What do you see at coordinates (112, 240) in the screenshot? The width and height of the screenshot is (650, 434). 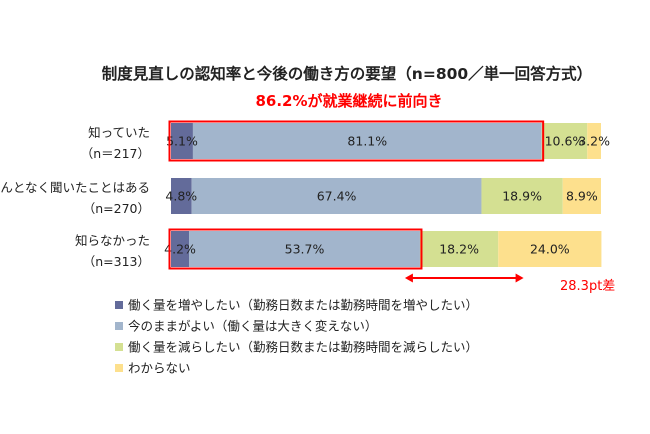 I see `category-label: 知らなかった` at bounding box center [112, 240].